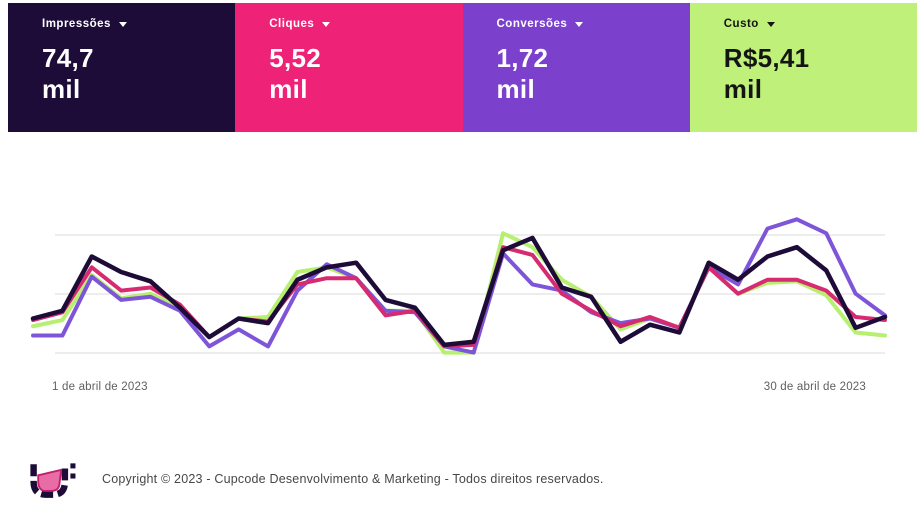  What do you see at coordinates (138, 24) in the screenshot?
I see `metric-selector-impressoes: Impressões` at bounding box center [138, 24].